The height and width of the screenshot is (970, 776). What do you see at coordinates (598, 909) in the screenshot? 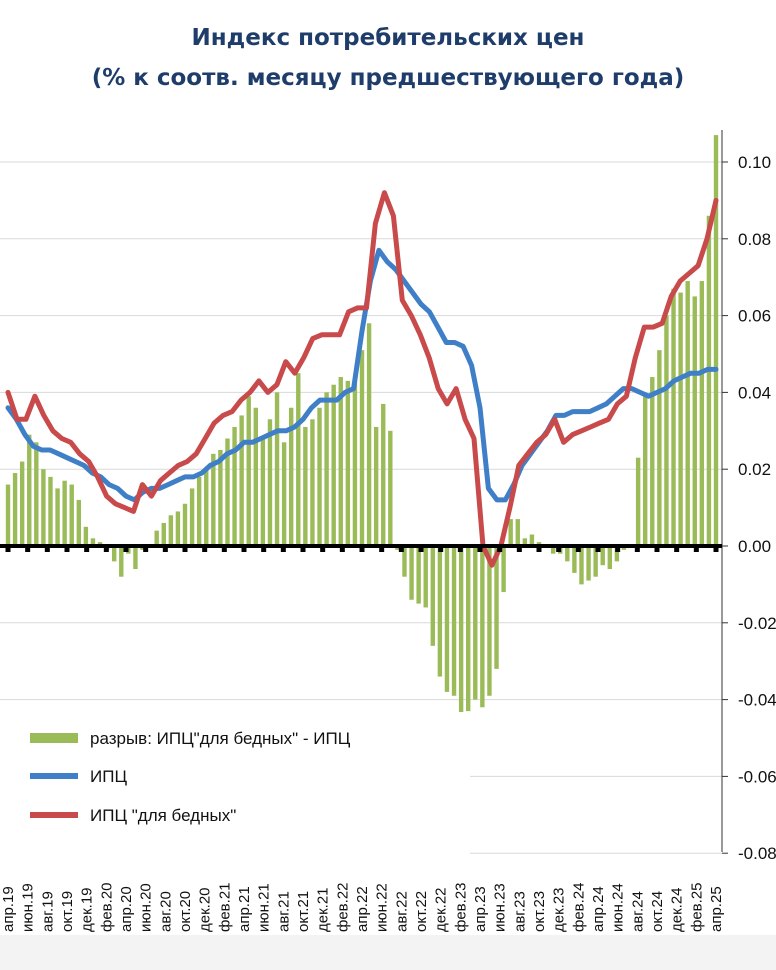
I see `x-tick-label-30: апр.24` at bounding box center [598, 909].